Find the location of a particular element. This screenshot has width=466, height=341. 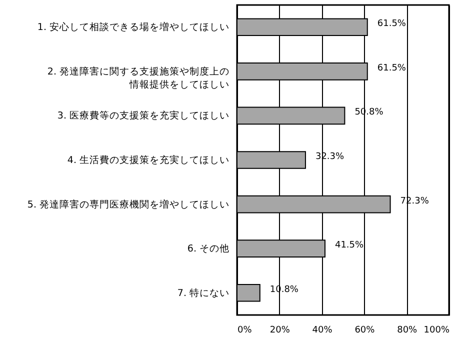

y-tick-label: 6. その他 is located at coordinates (208, 248).